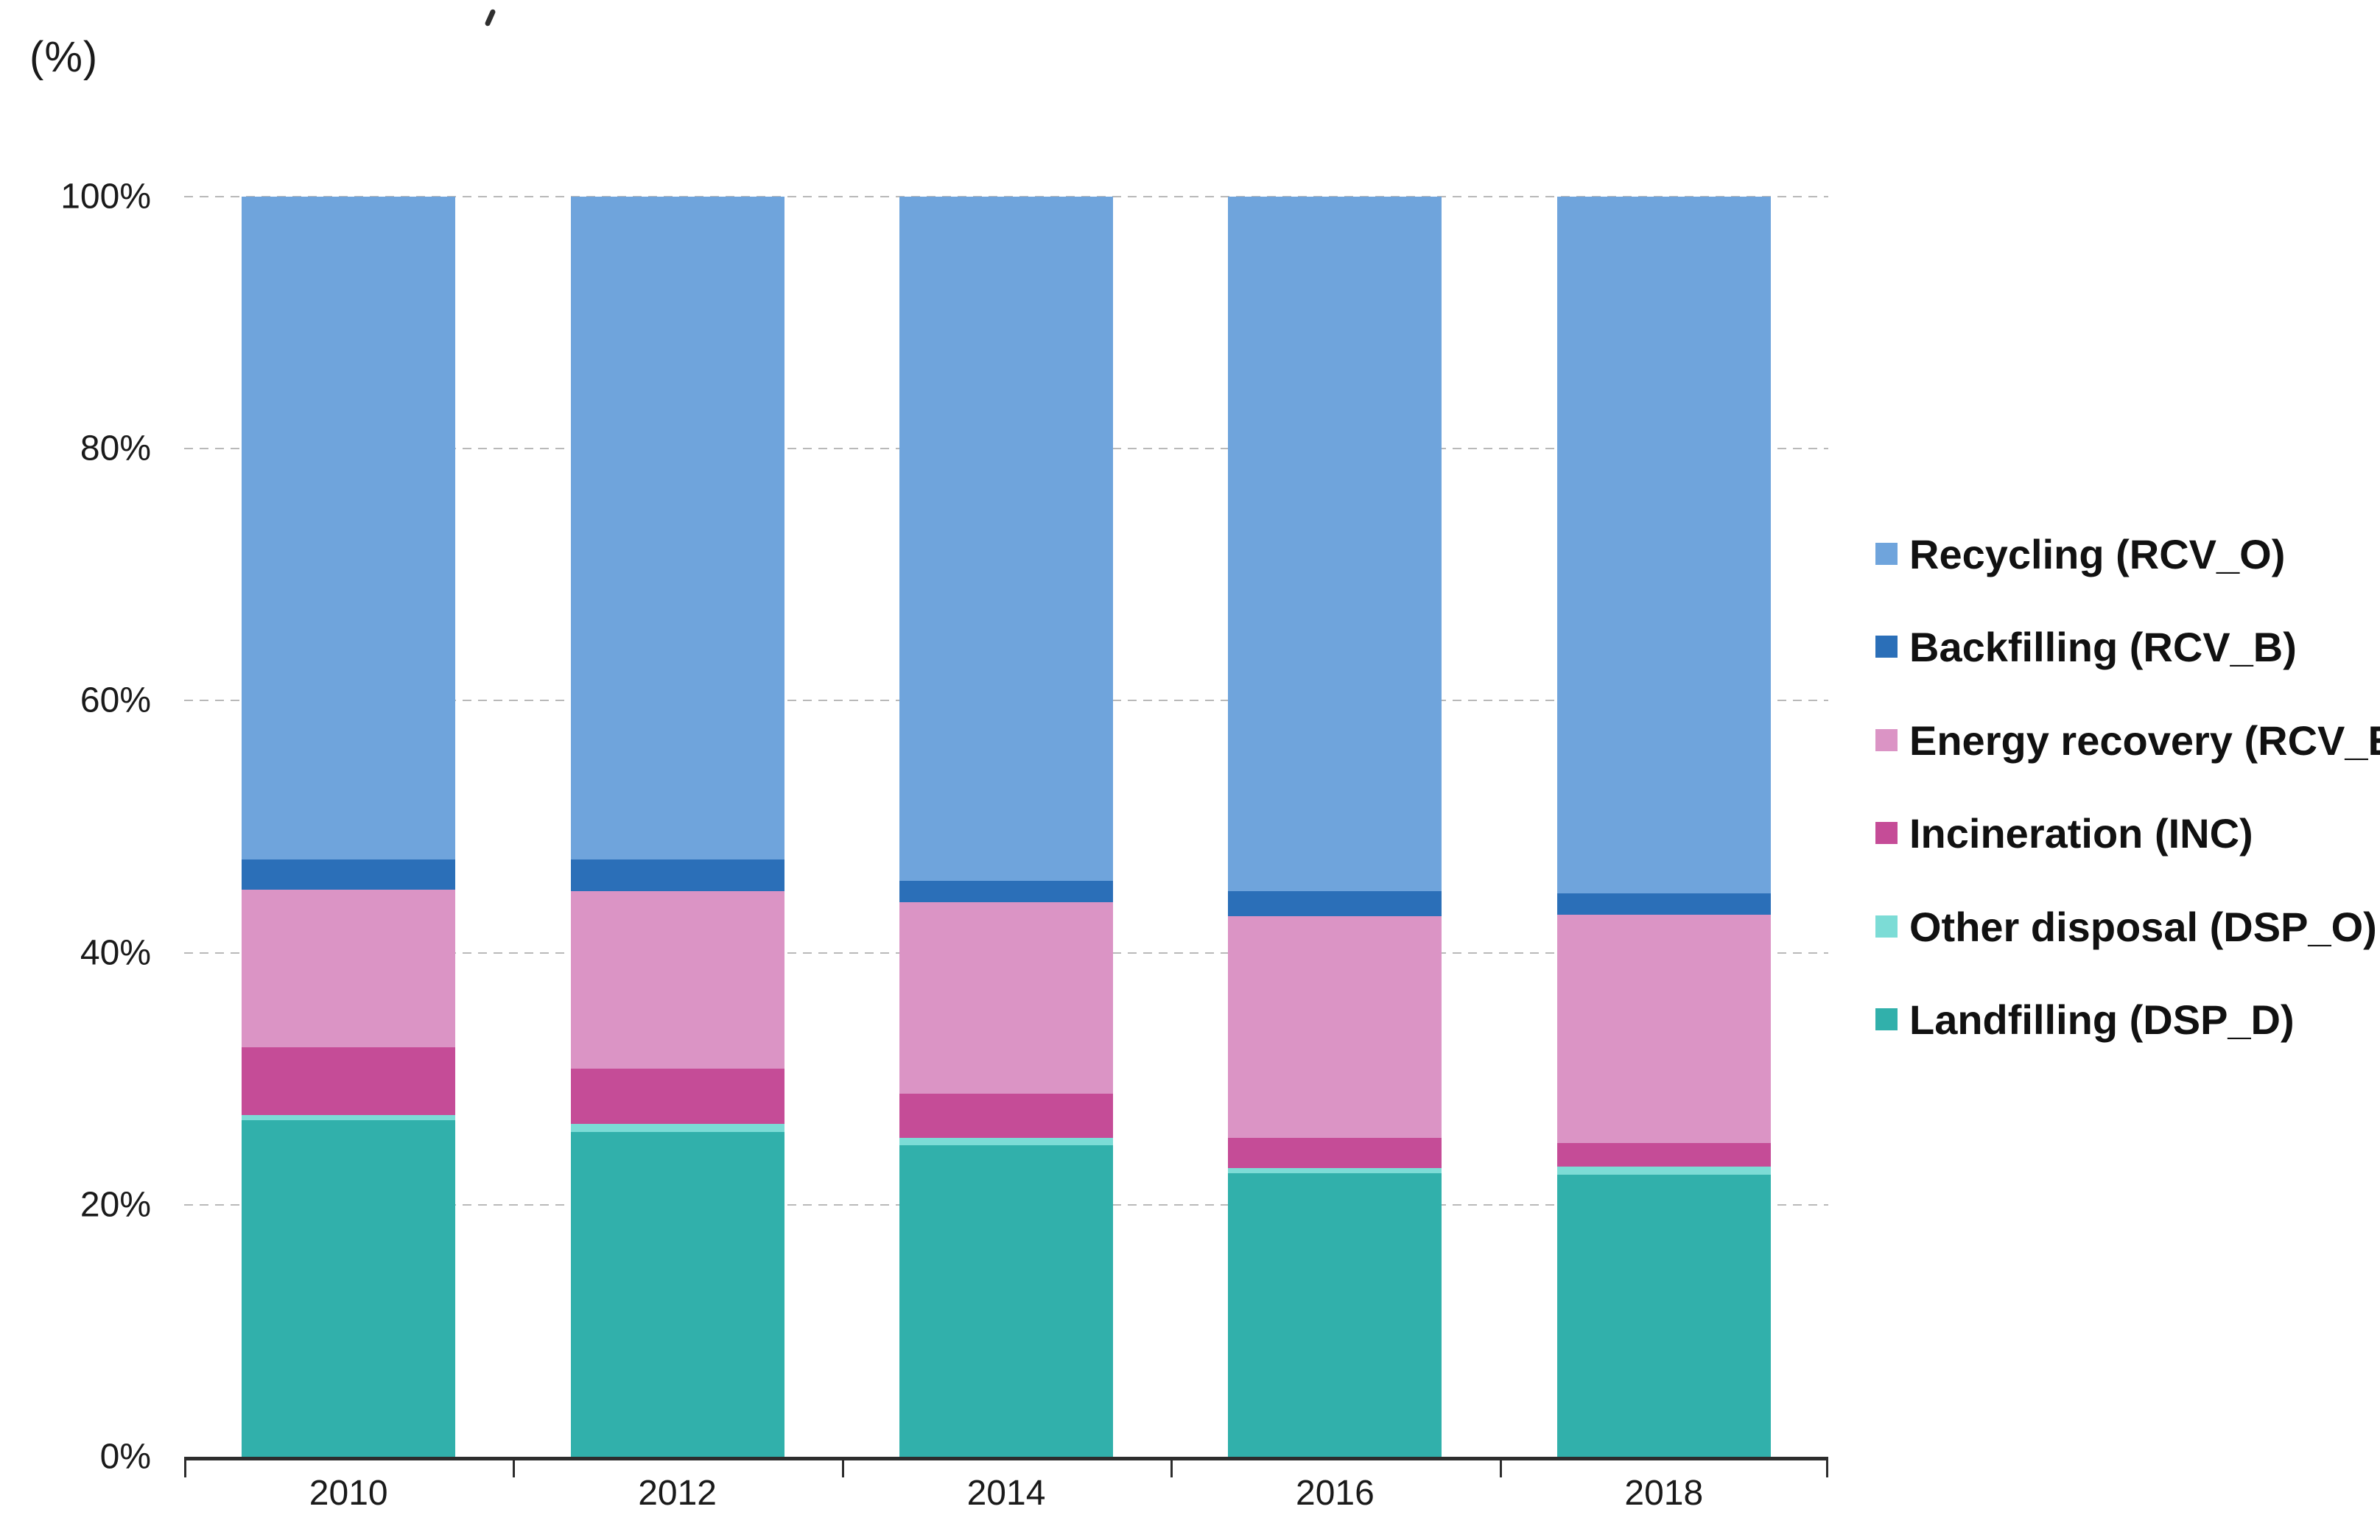 This screenshot has height=1540, width=2380. Describe the element at coordinates (1006, 1116) in the screenshot. I see `bar-segment-incineration-inc-2014` at that location.